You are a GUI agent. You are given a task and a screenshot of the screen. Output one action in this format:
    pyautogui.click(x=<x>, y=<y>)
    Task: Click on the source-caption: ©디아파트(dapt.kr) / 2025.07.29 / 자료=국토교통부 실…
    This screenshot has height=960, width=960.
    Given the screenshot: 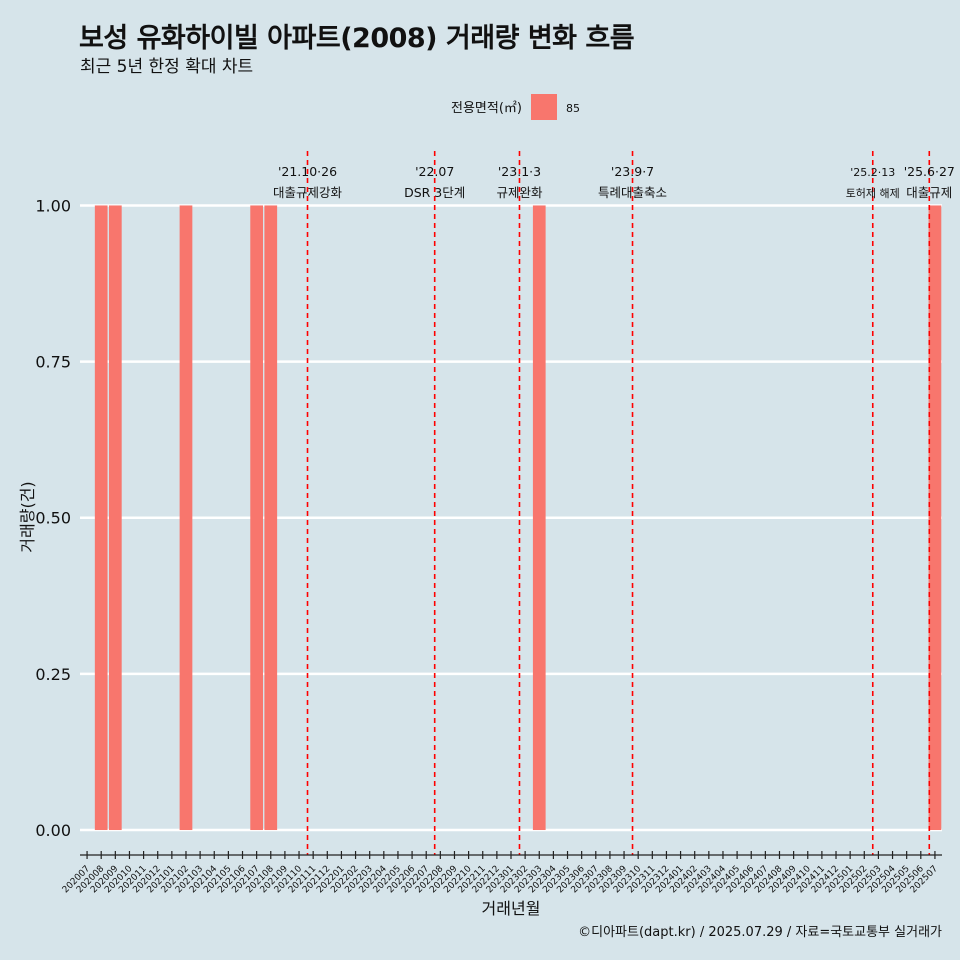 What is the action you would take?
    pyautogui.click(x=760, y=932)
    